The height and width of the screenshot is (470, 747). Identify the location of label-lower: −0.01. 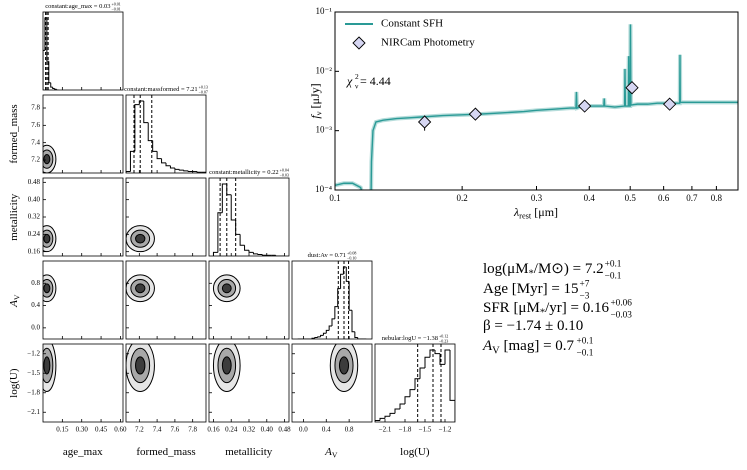
(115, 9).